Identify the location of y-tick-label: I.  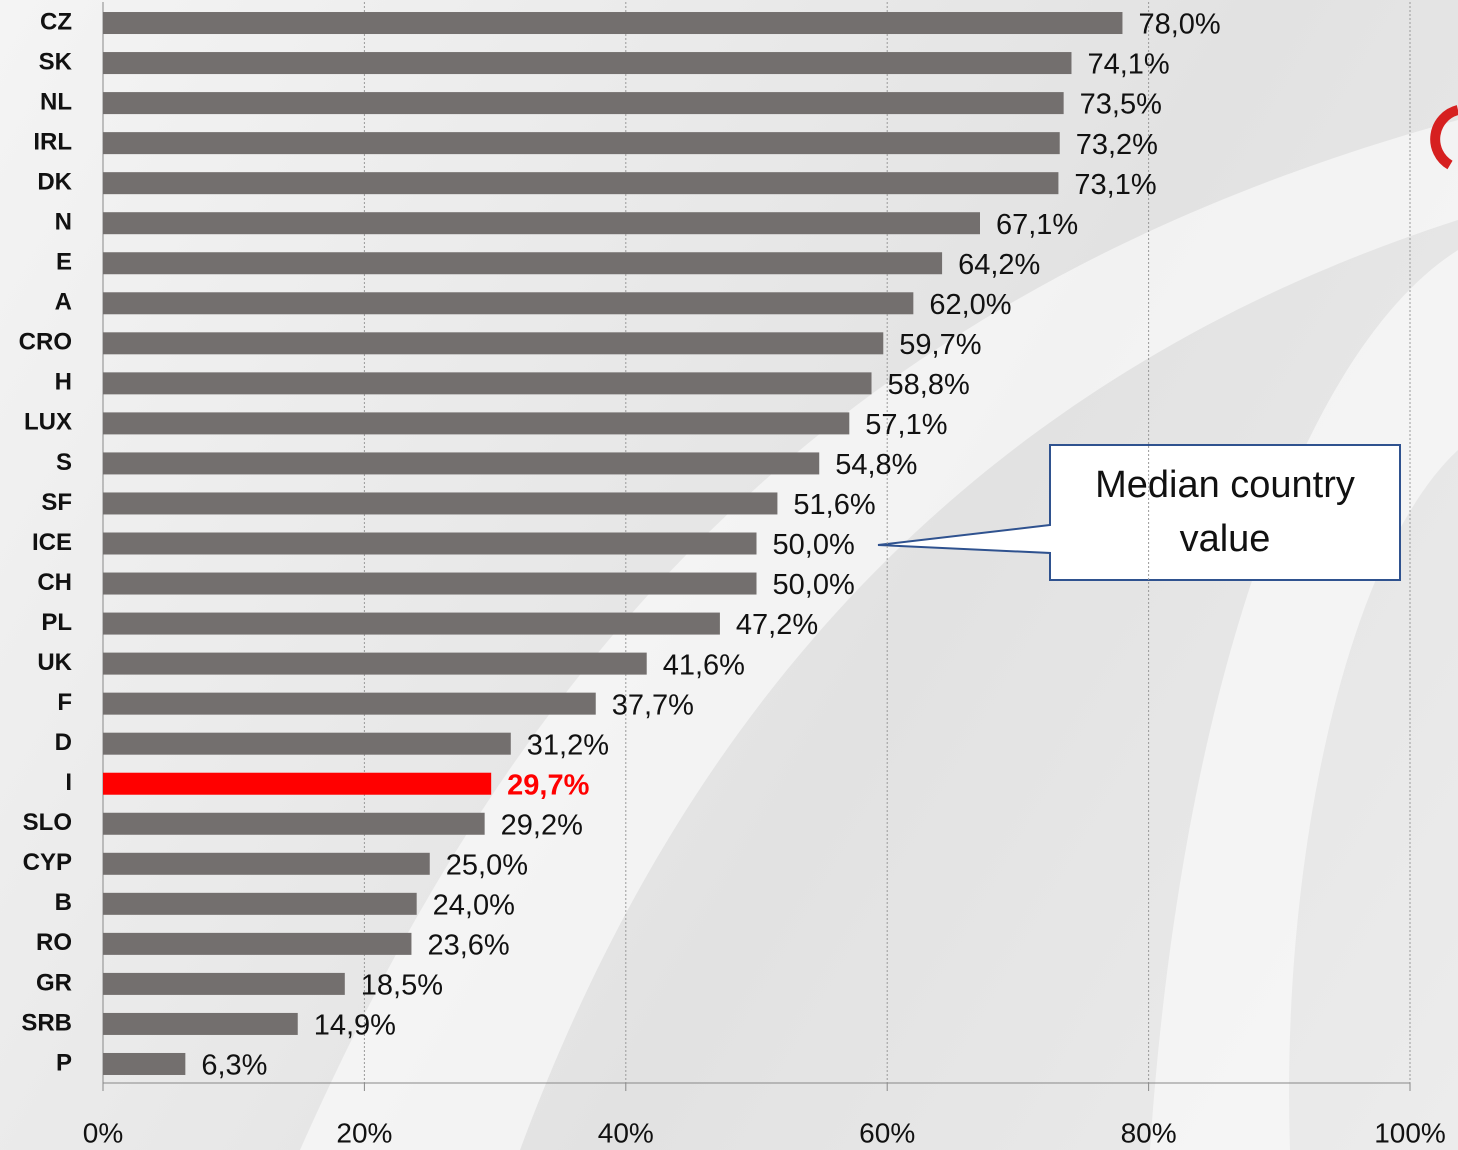
(68, 782).